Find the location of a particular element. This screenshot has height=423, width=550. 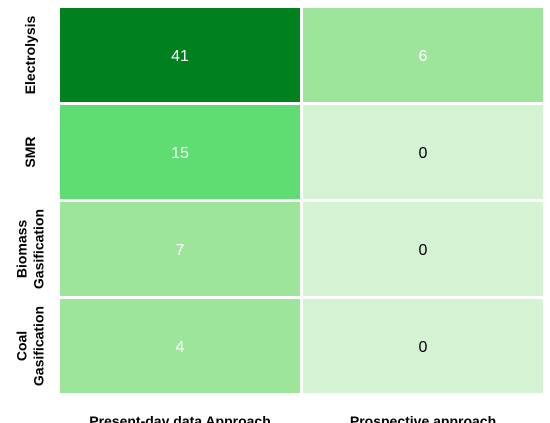

row-label-coal-gasification: Coal Gasification is located at coordinates (30, 346).